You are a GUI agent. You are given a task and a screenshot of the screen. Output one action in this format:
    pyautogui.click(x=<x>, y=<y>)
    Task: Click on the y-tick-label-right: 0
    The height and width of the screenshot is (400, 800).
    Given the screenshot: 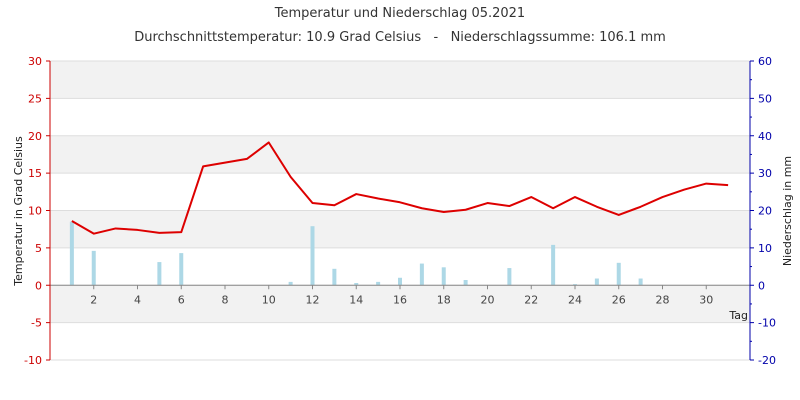 What is the action you would take?
    pyautogui.click(x=761, y=285)
    